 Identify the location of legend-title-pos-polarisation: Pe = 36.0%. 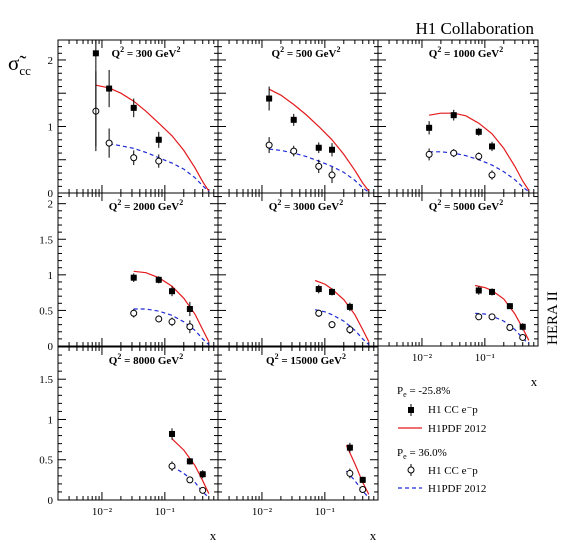
(422, 454).